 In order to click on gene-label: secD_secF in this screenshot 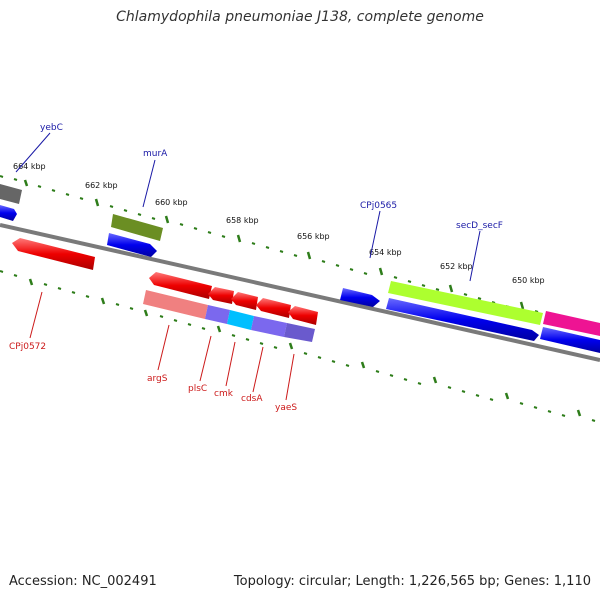, I will do `click(479, 226)`.